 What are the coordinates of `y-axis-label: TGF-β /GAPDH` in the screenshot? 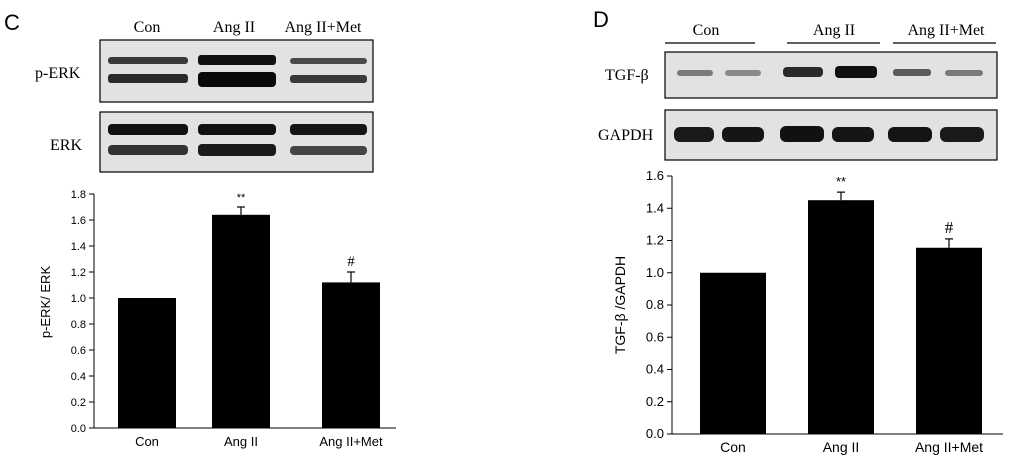 It's located at (620, 305).